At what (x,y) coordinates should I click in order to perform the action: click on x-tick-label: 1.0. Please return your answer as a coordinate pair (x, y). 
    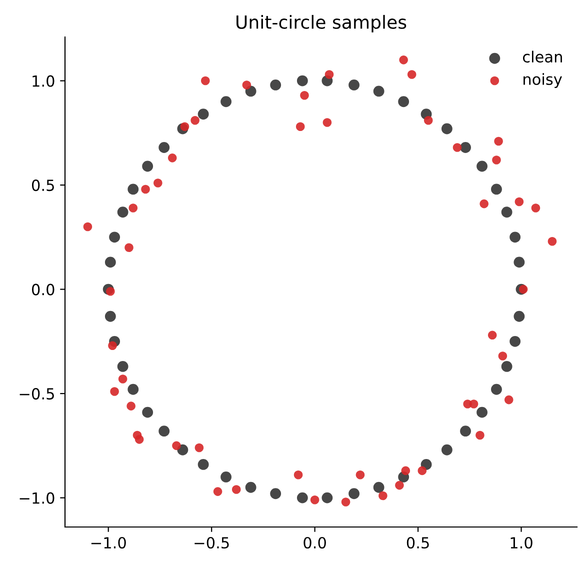
    Looking at the image, I should click on (521, 542).